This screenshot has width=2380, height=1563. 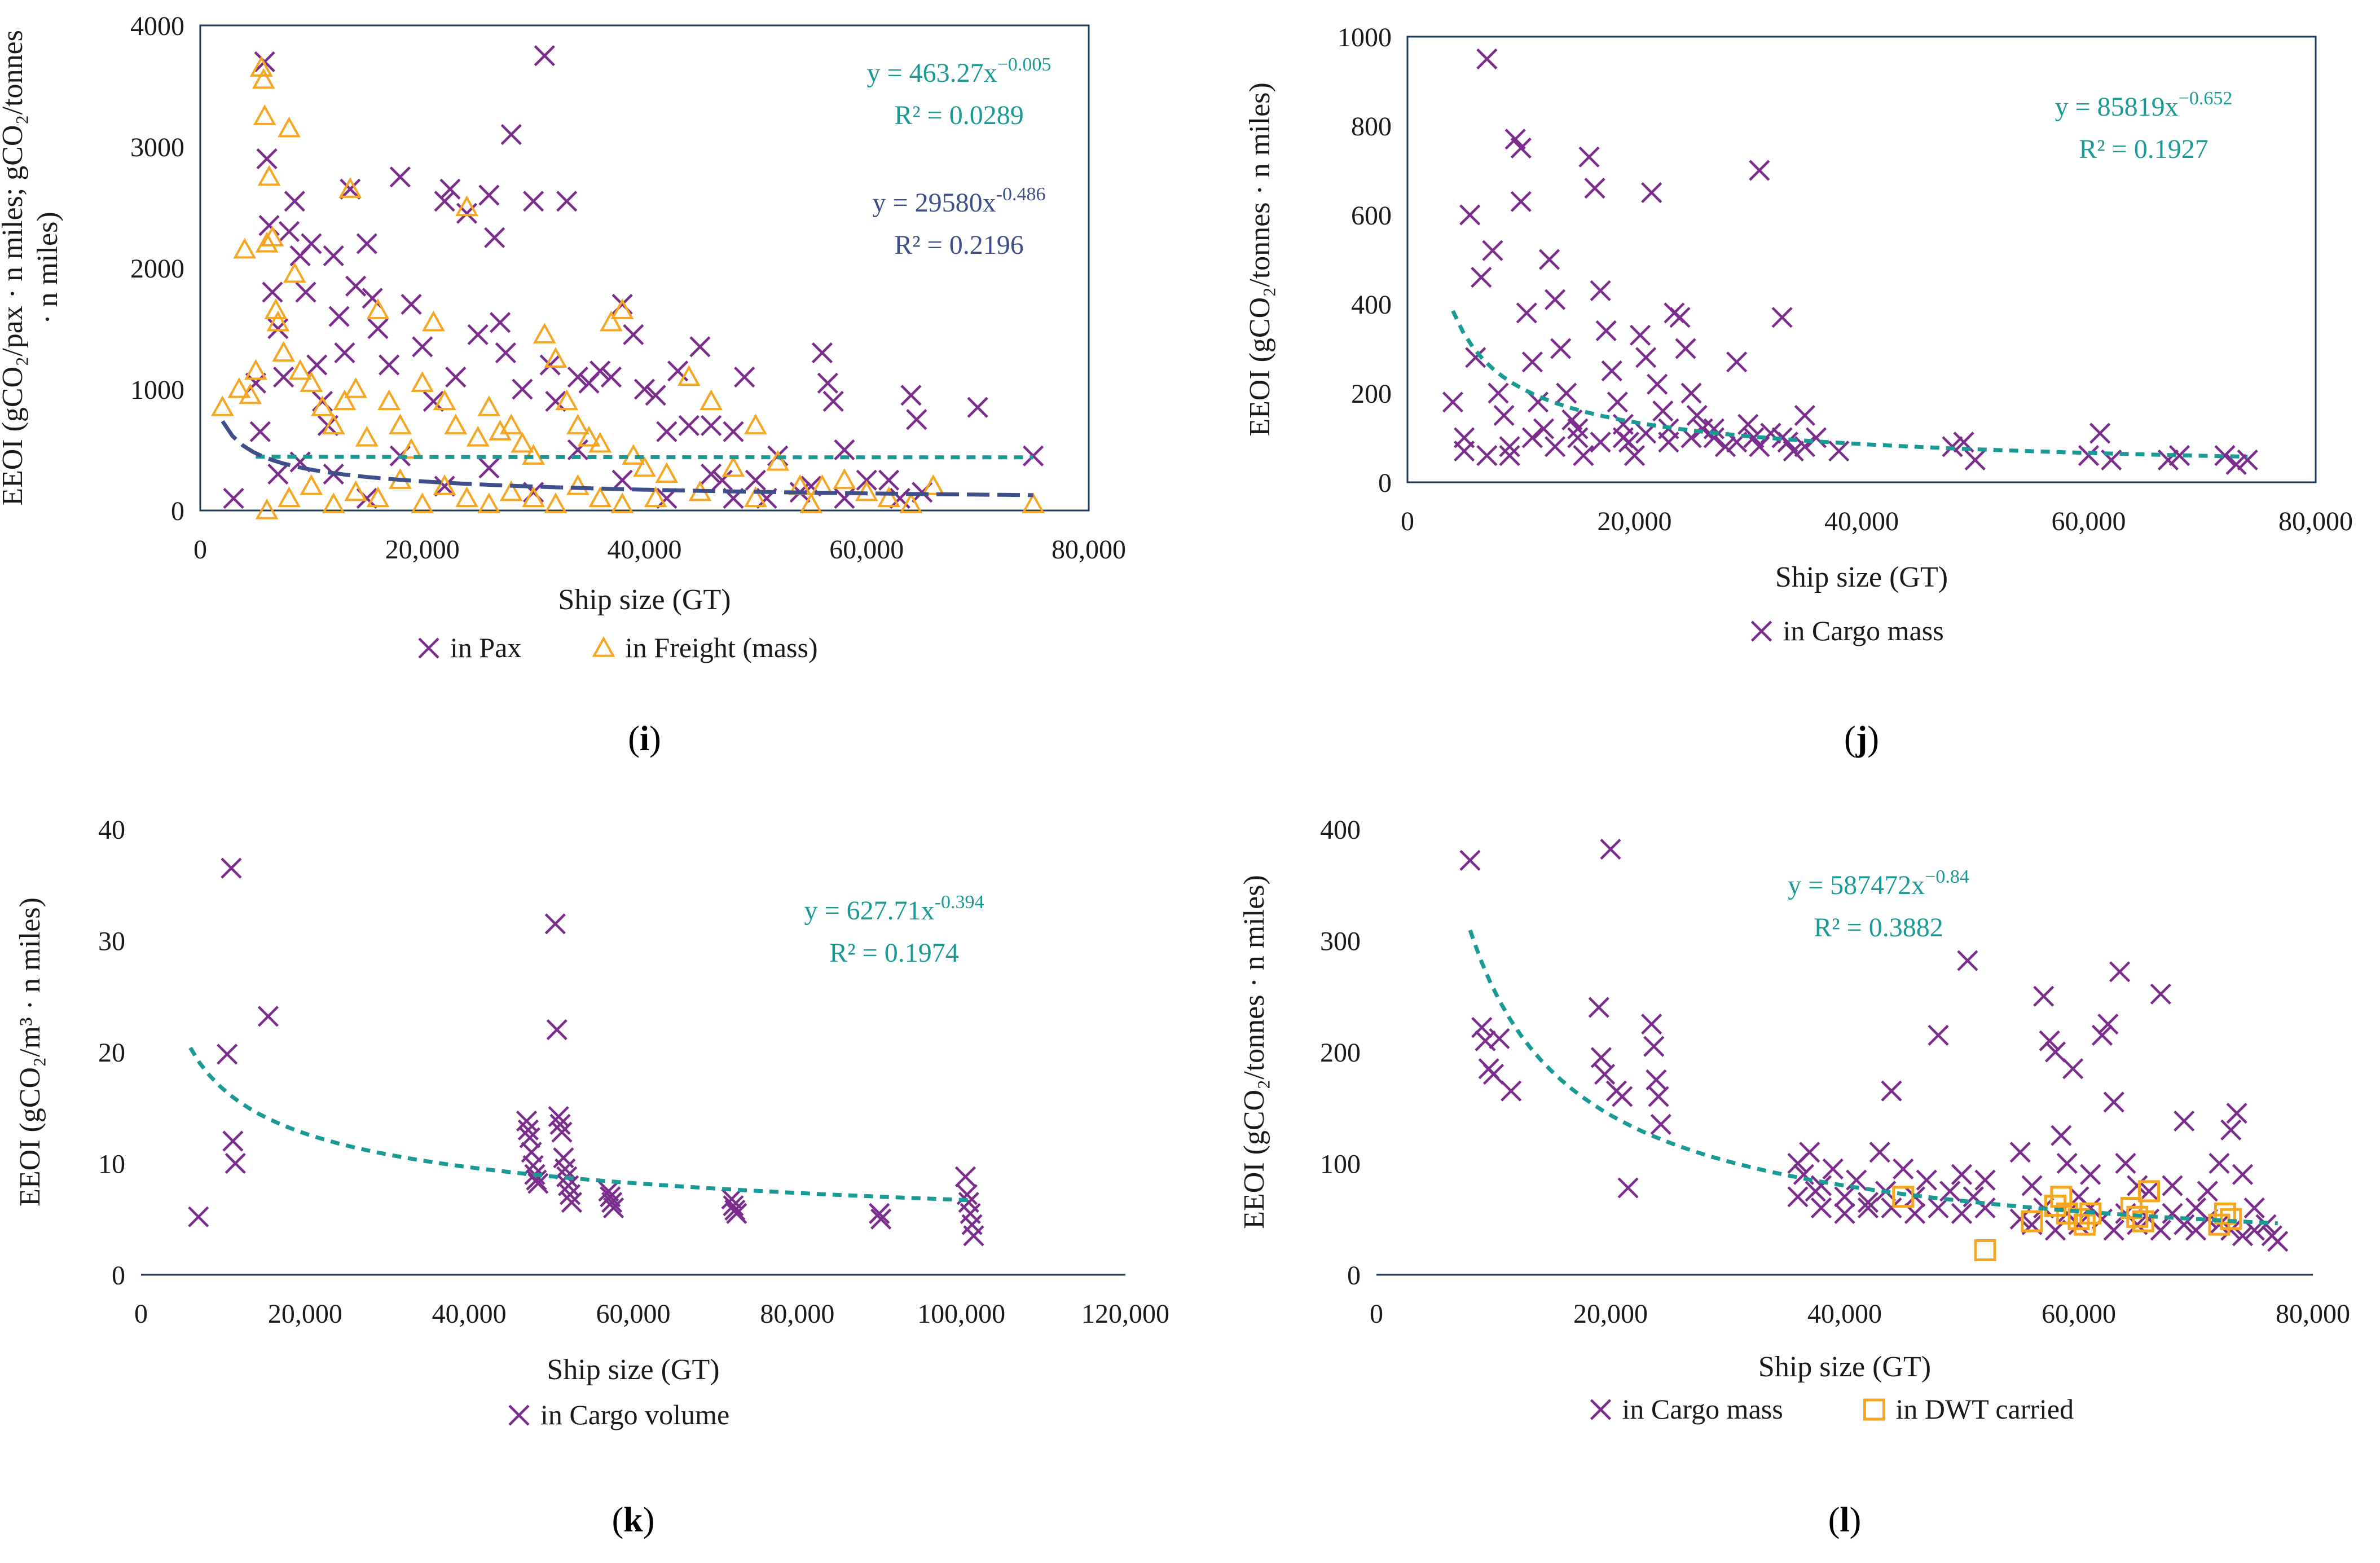 I want to click on legend-label: in Cargo mass, so click(x=1863, y=630).